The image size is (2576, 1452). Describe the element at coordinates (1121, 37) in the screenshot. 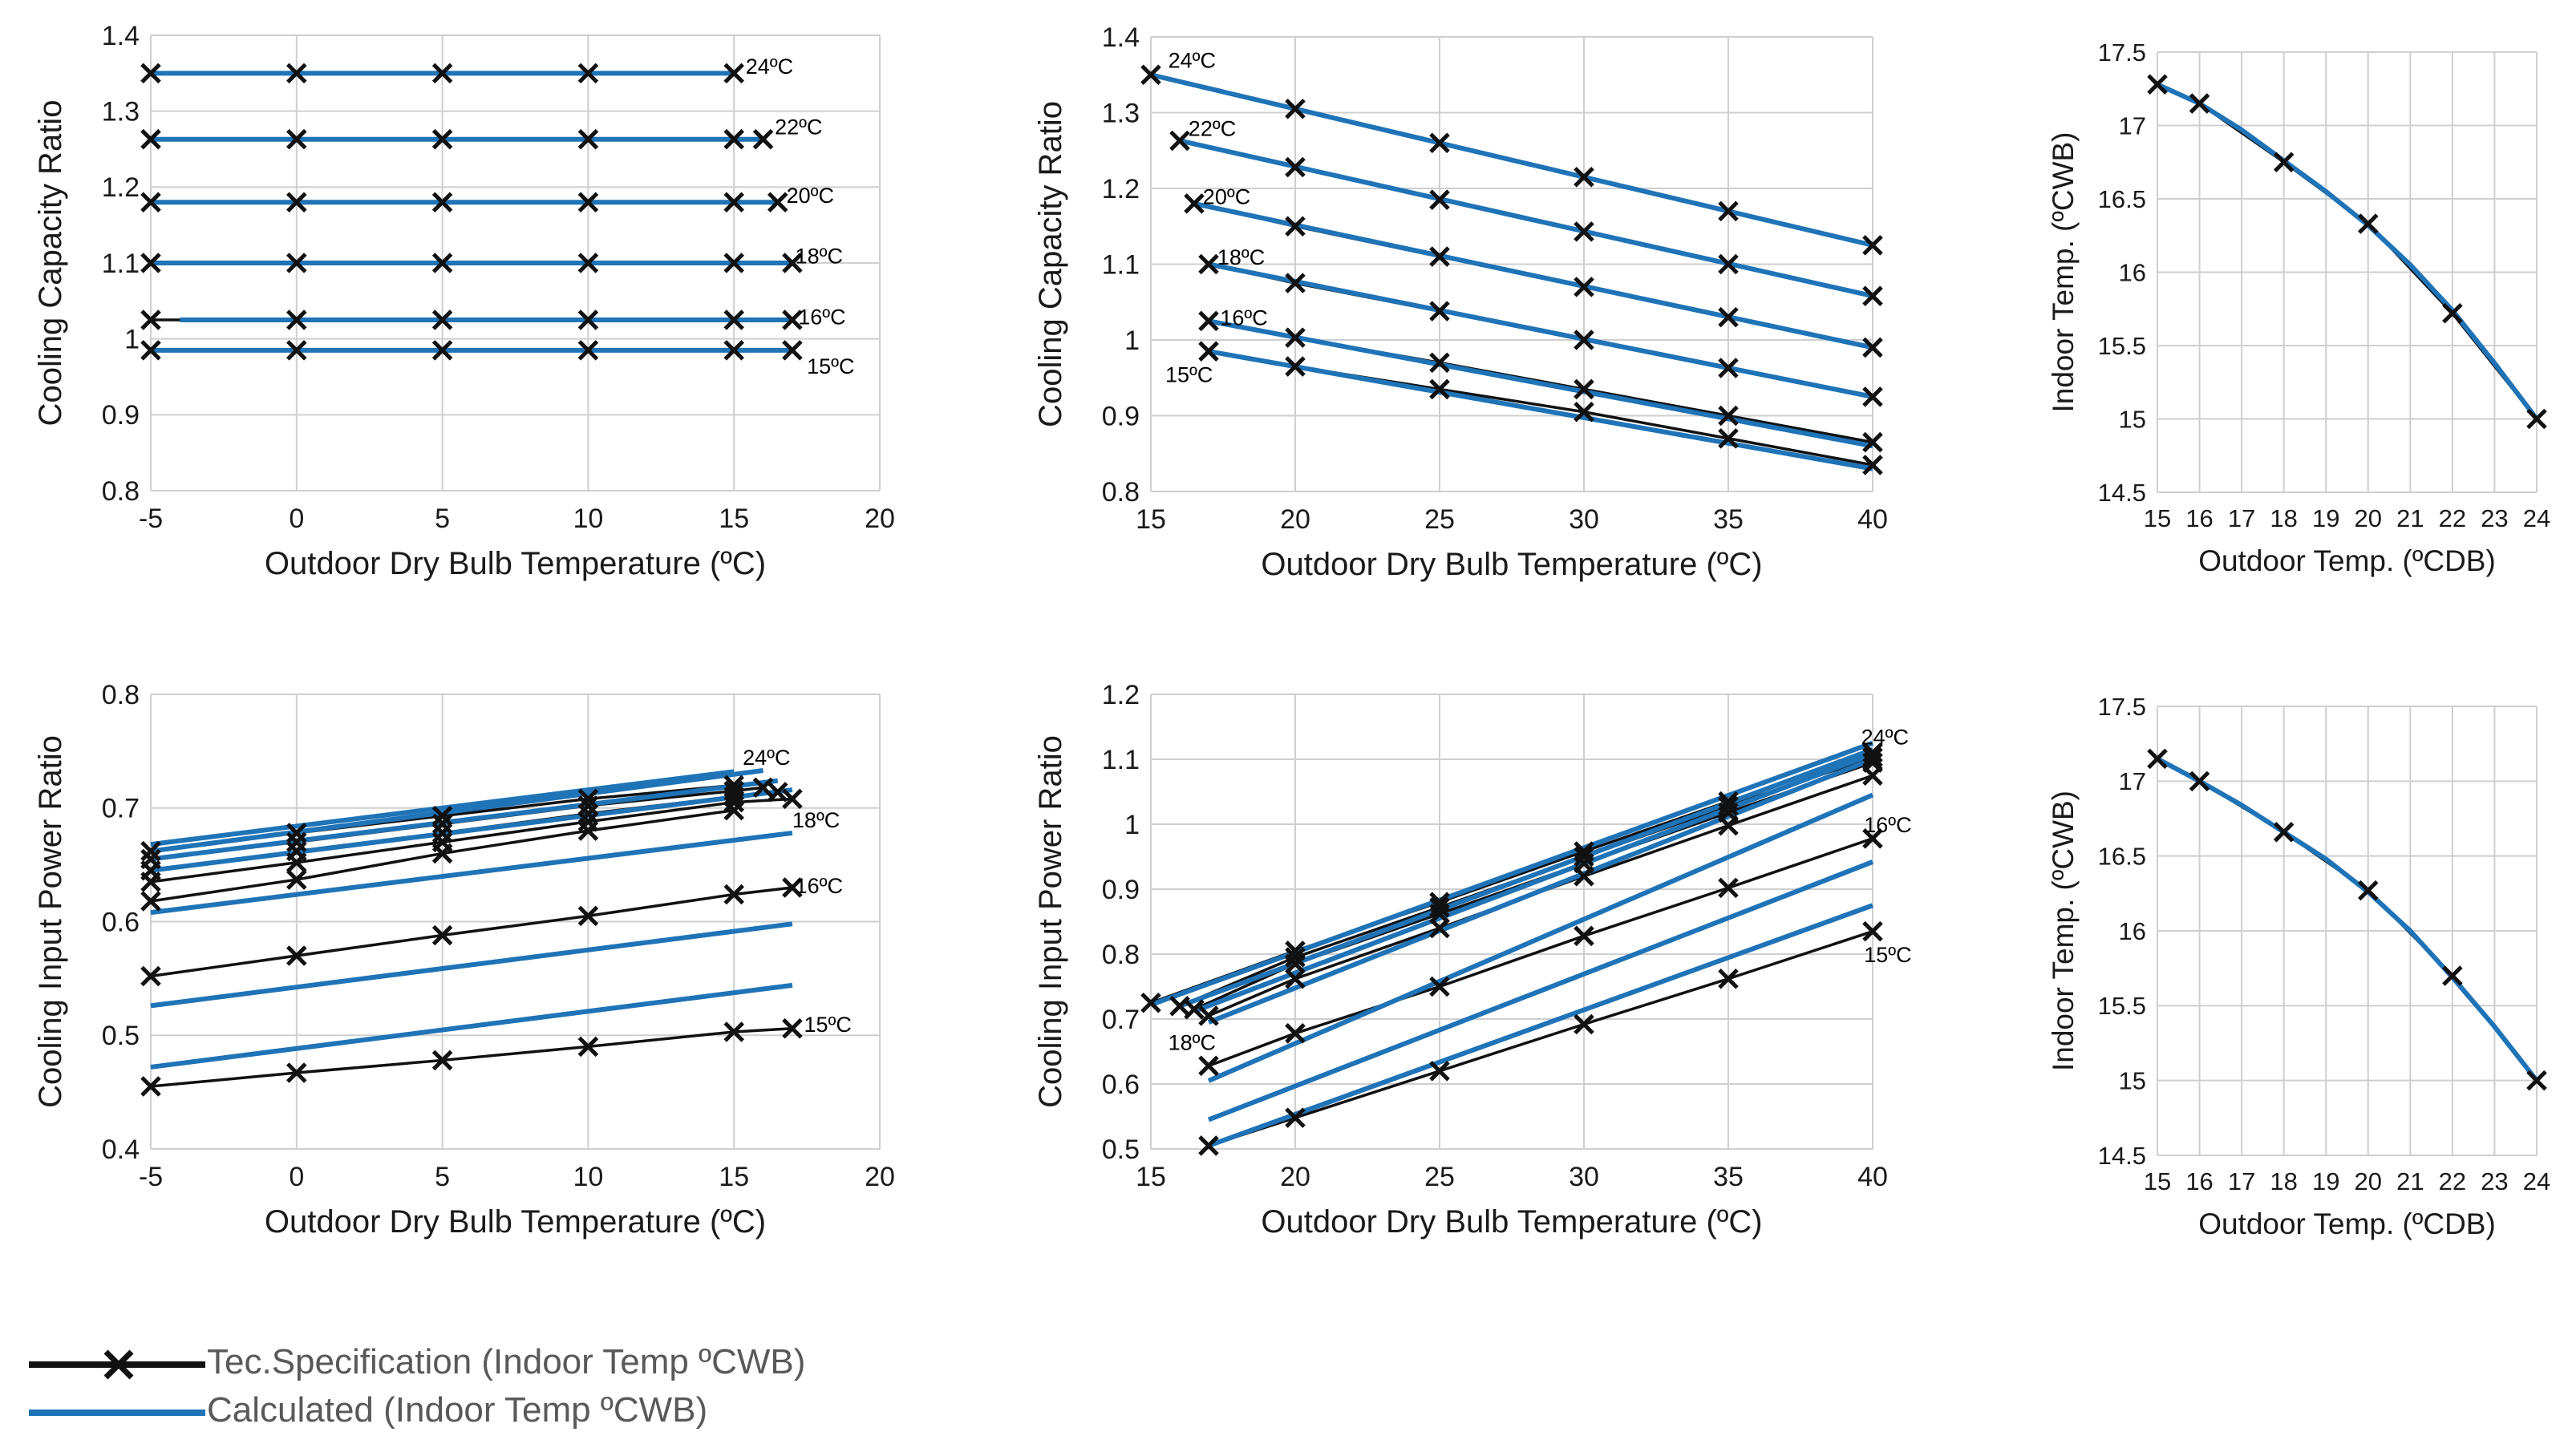

I see `y-tick-label: 1.4` at that location.